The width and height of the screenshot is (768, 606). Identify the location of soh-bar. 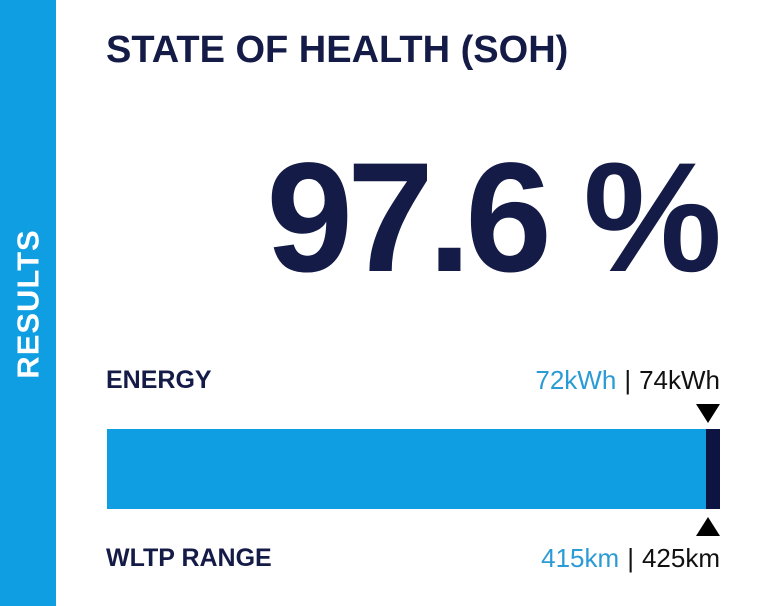
(414, 469).